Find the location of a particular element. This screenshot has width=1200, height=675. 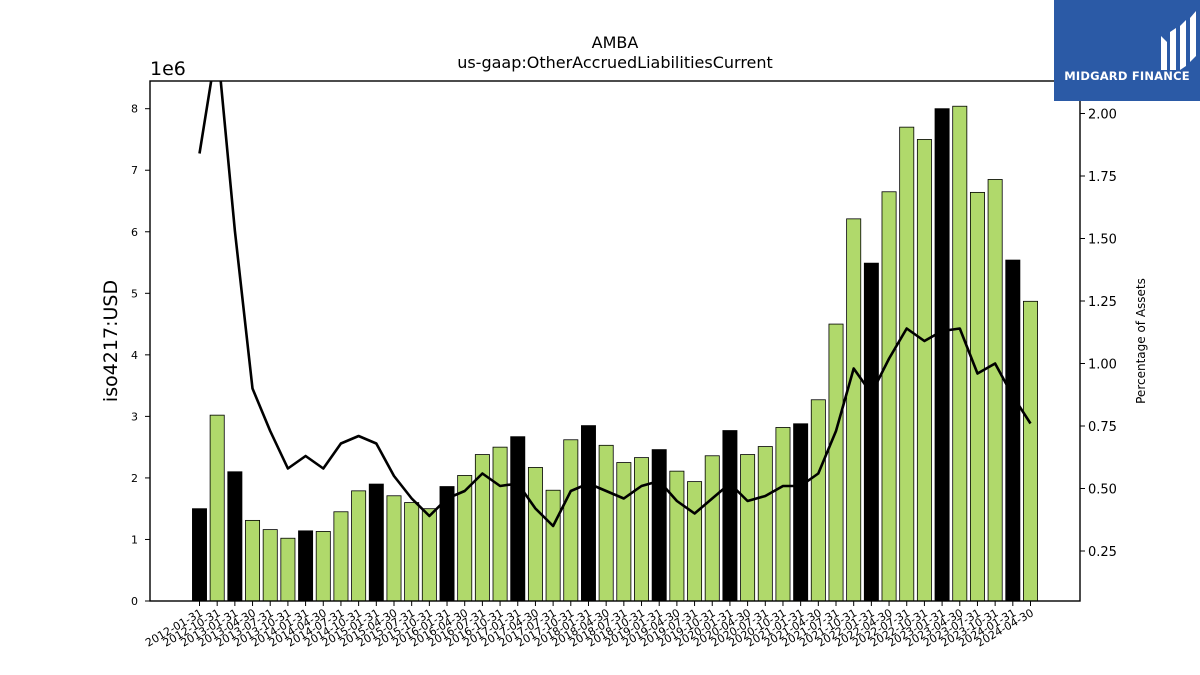

y-tick-label: 1 is located at coordinates (134, 539).